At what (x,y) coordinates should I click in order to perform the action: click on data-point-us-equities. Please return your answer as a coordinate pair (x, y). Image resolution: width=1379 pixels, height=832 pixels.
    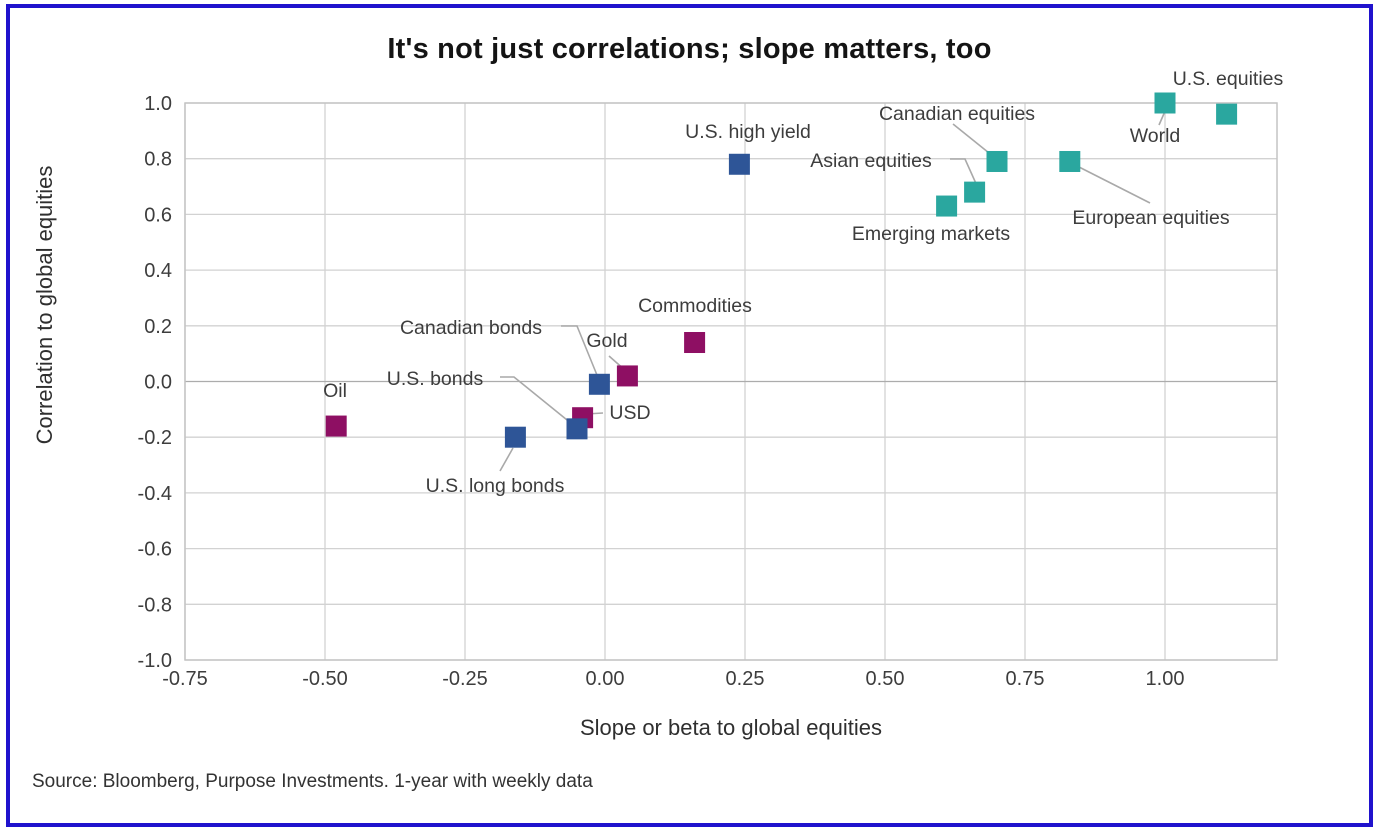
    Looking at the image, I should click on (1227, 114).